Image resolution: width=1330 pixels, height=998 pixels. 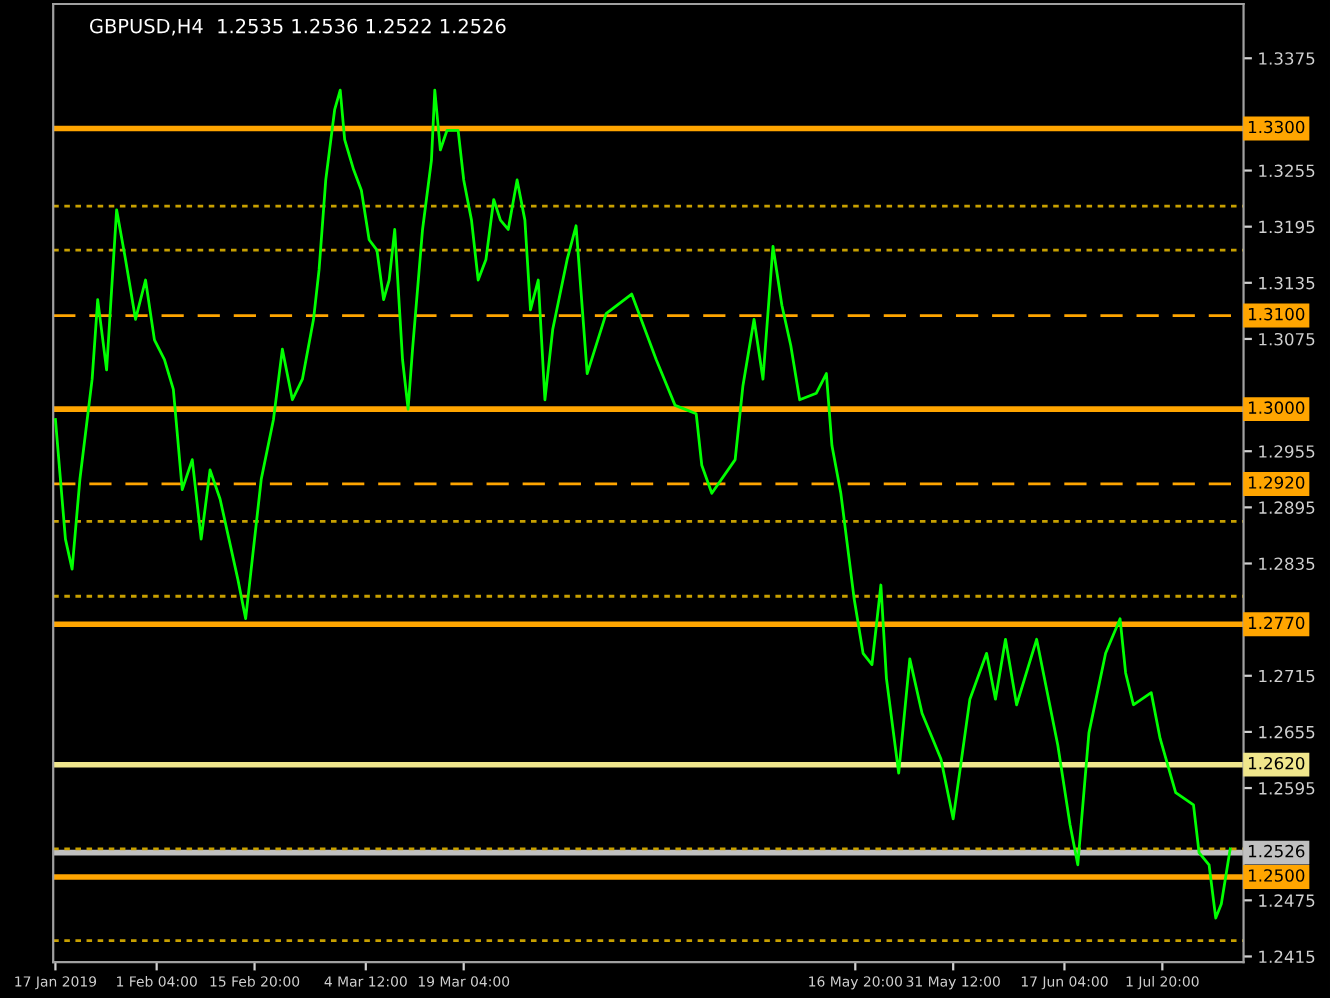 What do you see at coordinates (1287, 451) in the screenshot?
I see `y-tick-label: 1.2955` at bounding box center [1287, 451].